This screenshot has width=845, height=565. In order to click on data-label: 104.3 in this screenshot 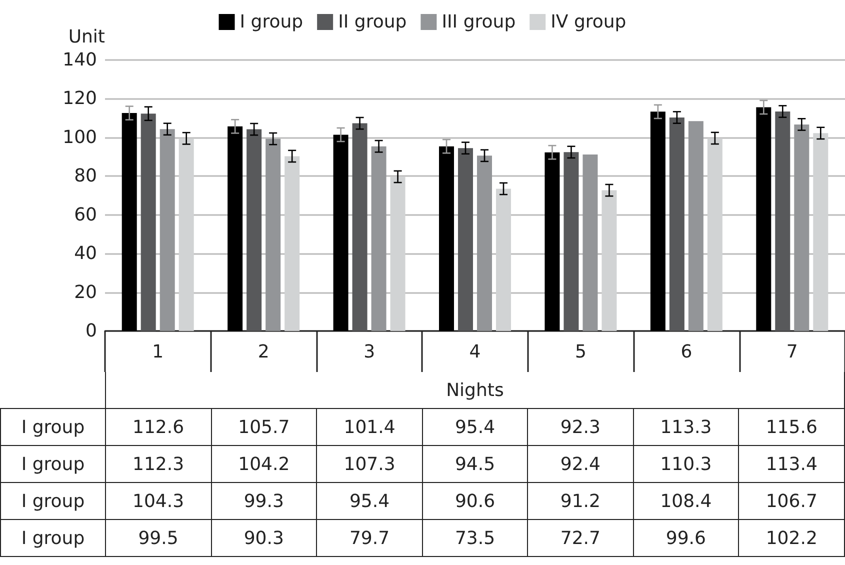, I will do `click(158, 501)`.